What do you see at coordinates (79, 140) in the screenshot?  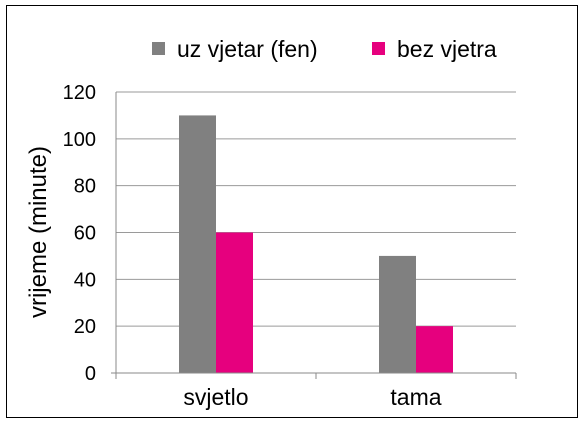 I see `y-tick-label: 100` at bounding box center [79, 140].